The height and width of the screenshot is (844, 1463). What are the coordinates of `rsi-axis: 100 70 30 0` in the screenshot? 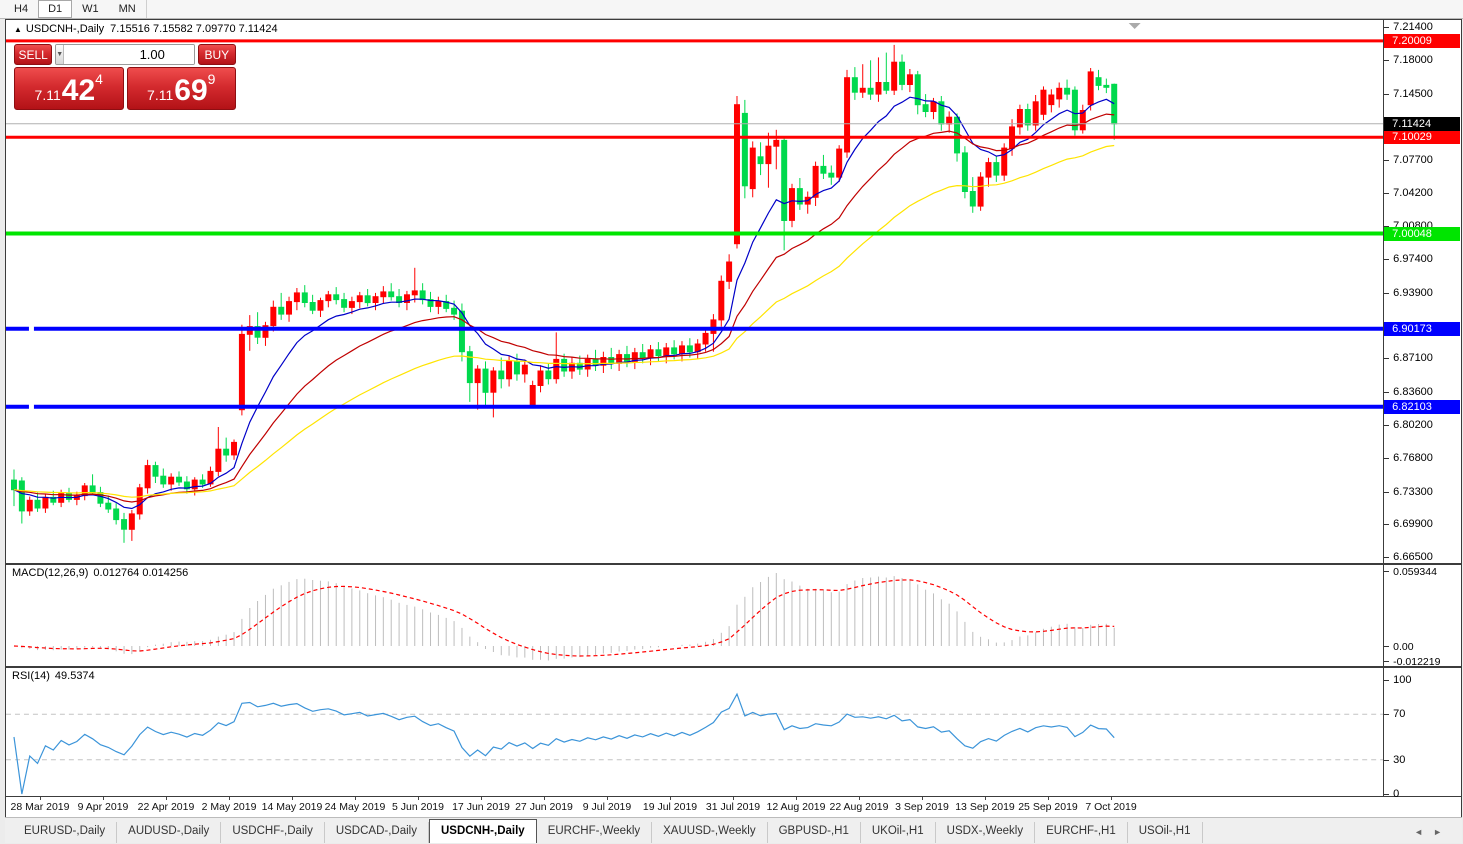 It's located at (1422, 734).